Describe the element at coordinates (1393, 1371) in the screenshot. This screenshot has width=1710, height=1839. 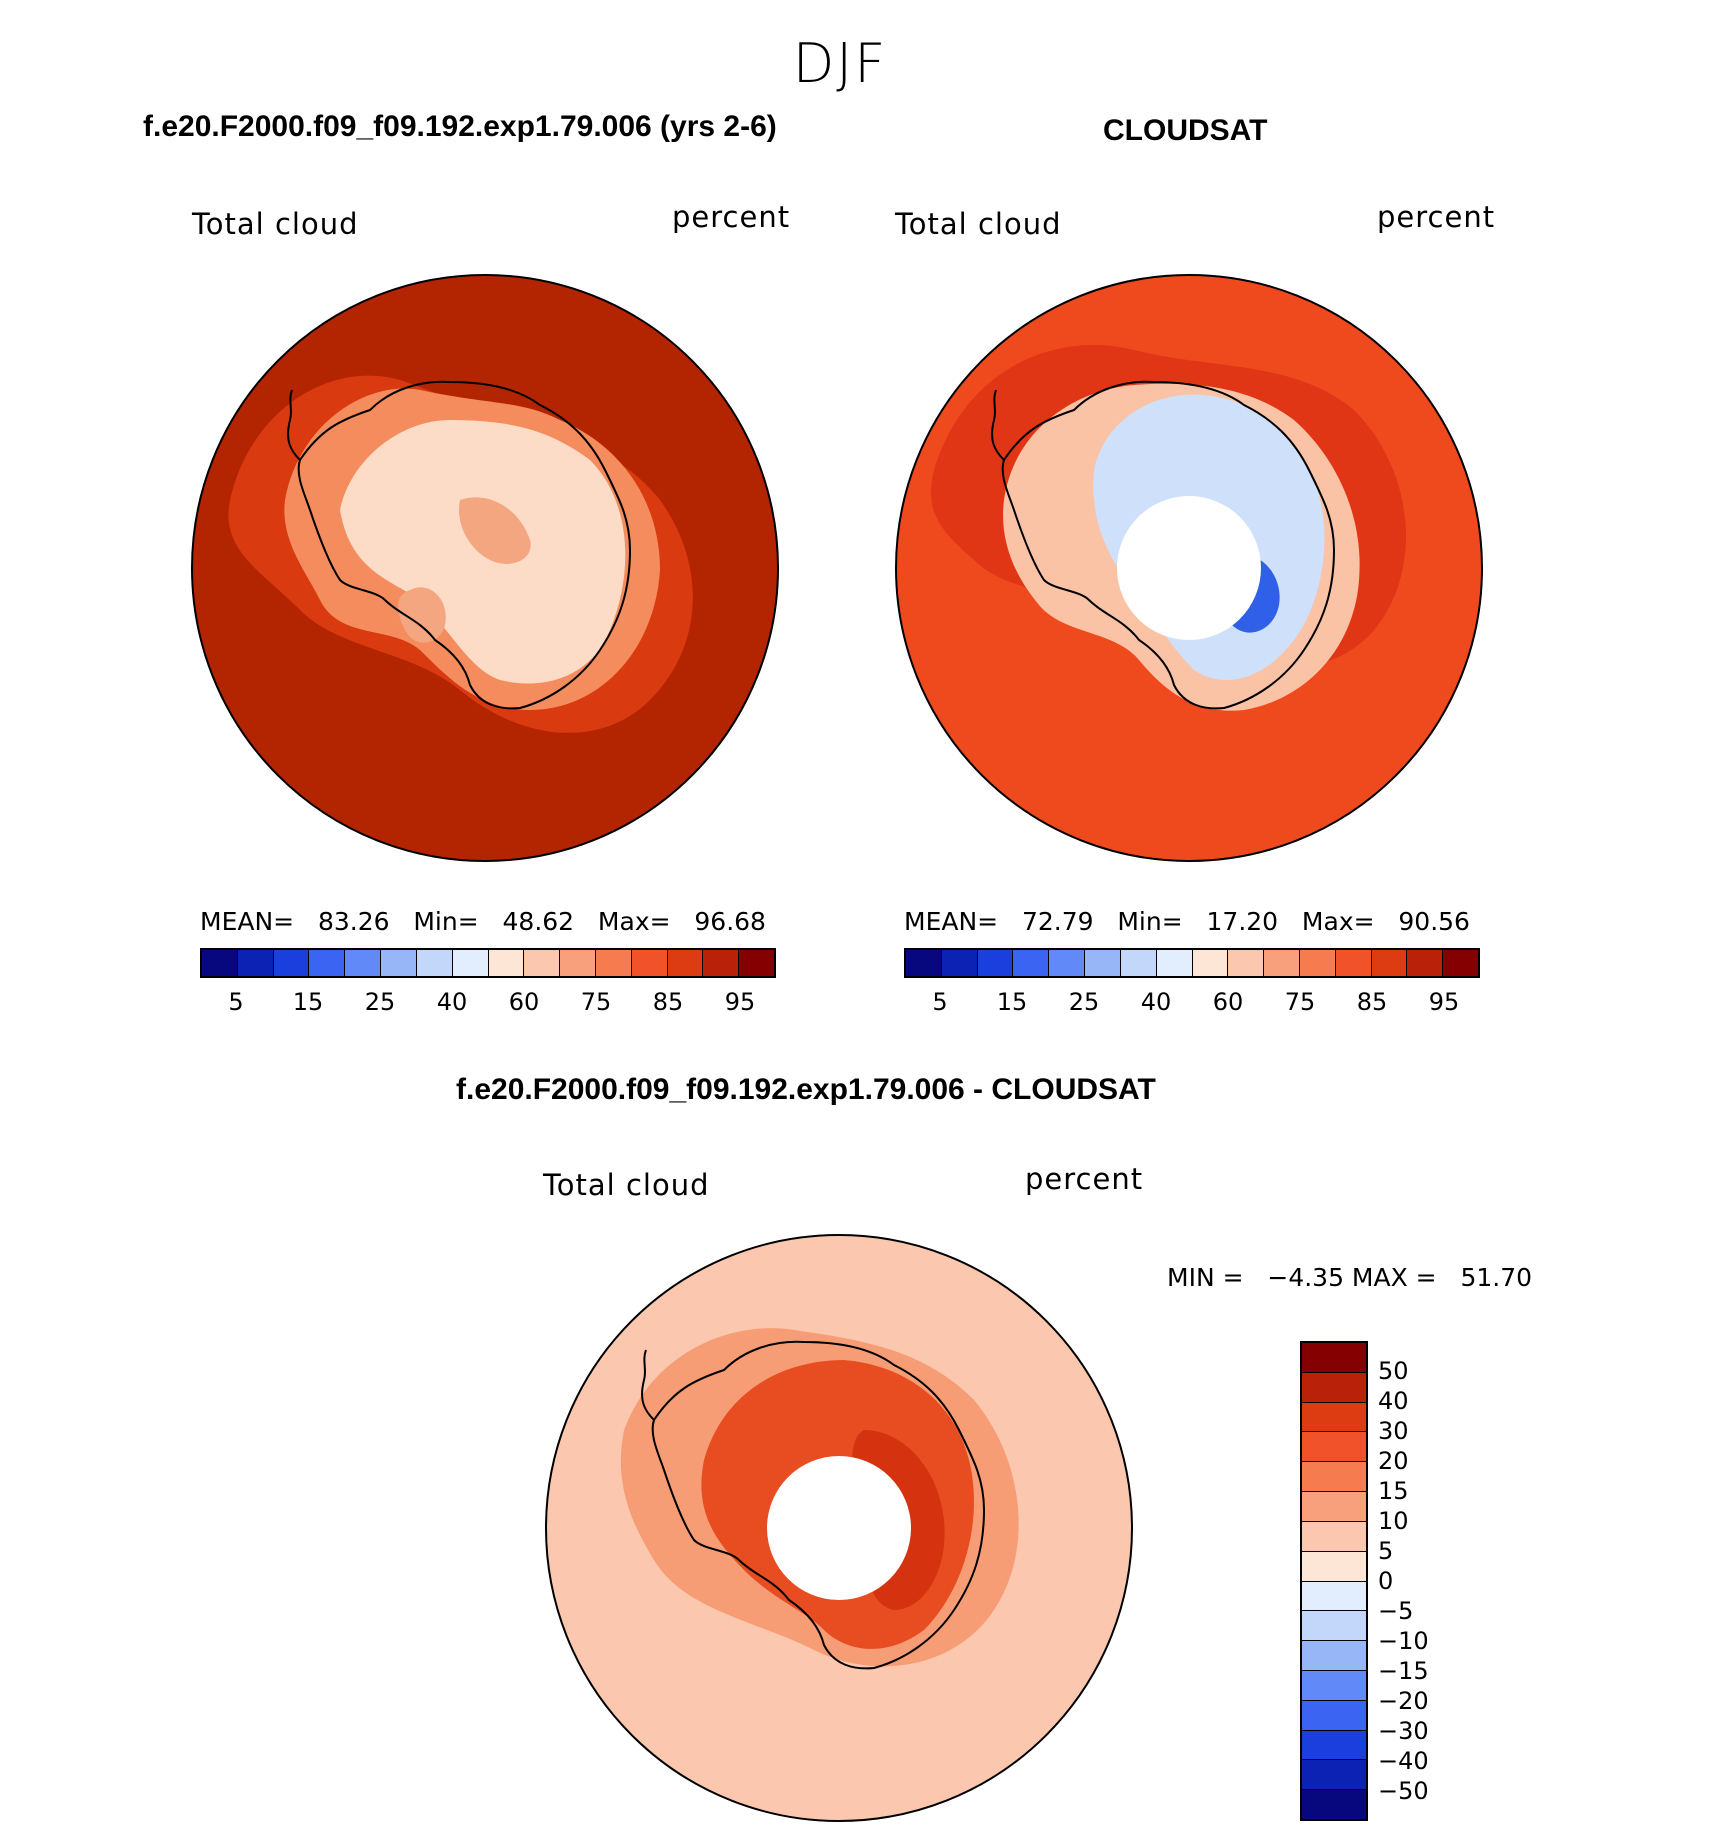
I see `colorbar-tick-label: 50` at that location.